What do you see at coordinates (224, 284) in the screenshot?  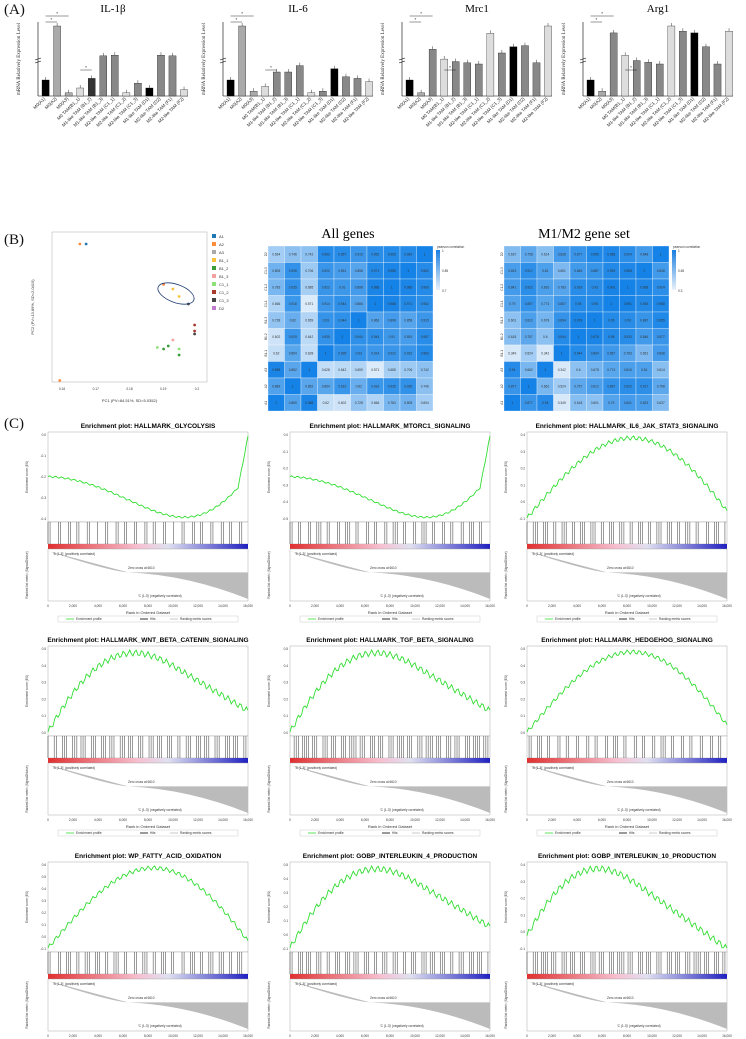 I see `pca-legend-label: C1_1` at bounding box center [224, 284].